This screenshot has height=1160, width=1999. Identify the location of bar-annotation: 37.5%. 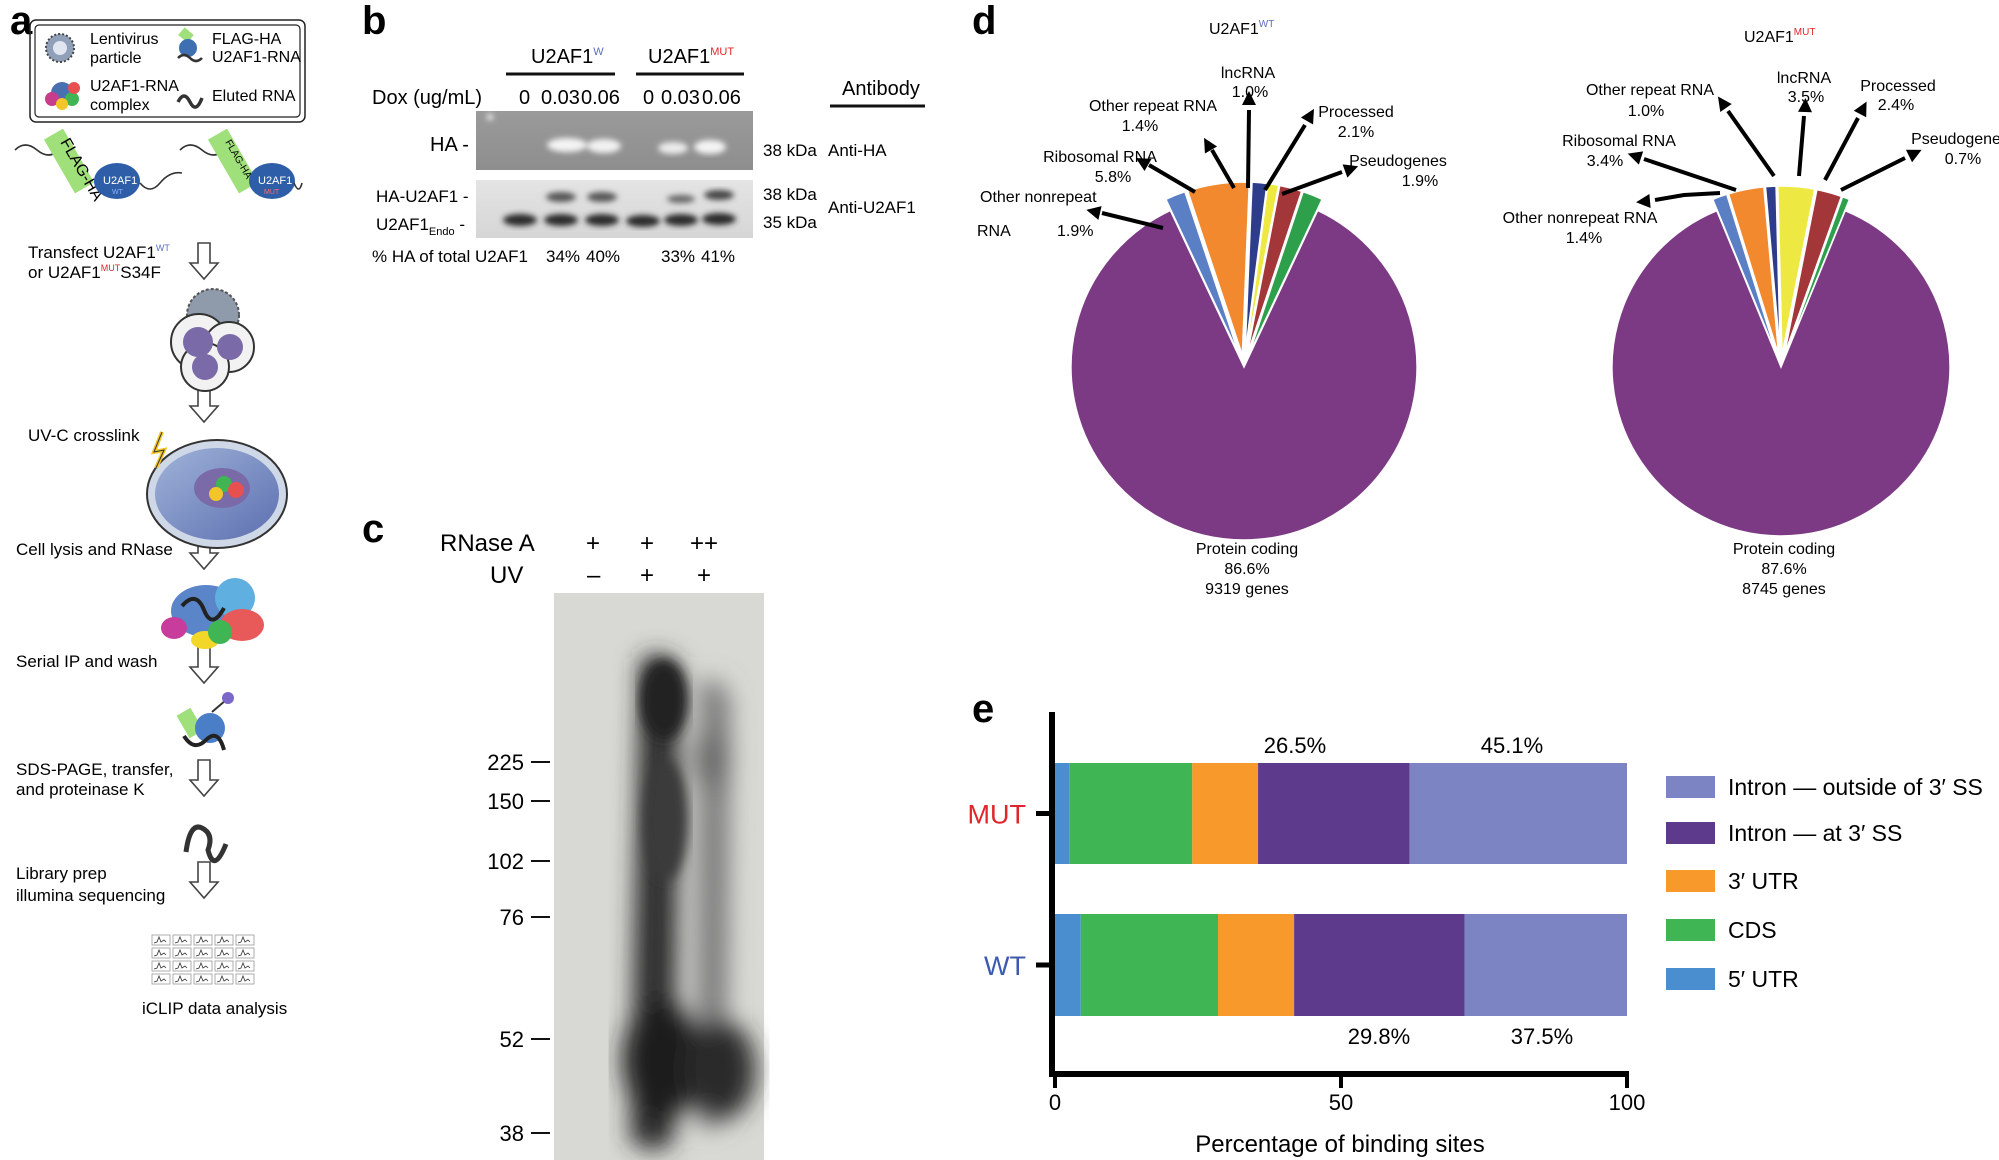
(1542, 1036).